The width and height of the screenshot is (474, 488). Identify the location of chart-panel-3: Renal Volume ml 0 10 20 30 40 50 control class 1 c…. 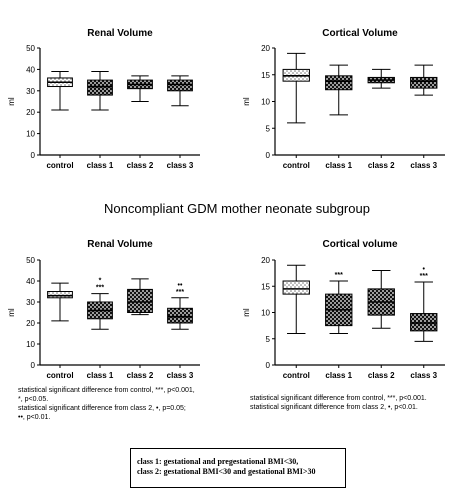
(103, 309).